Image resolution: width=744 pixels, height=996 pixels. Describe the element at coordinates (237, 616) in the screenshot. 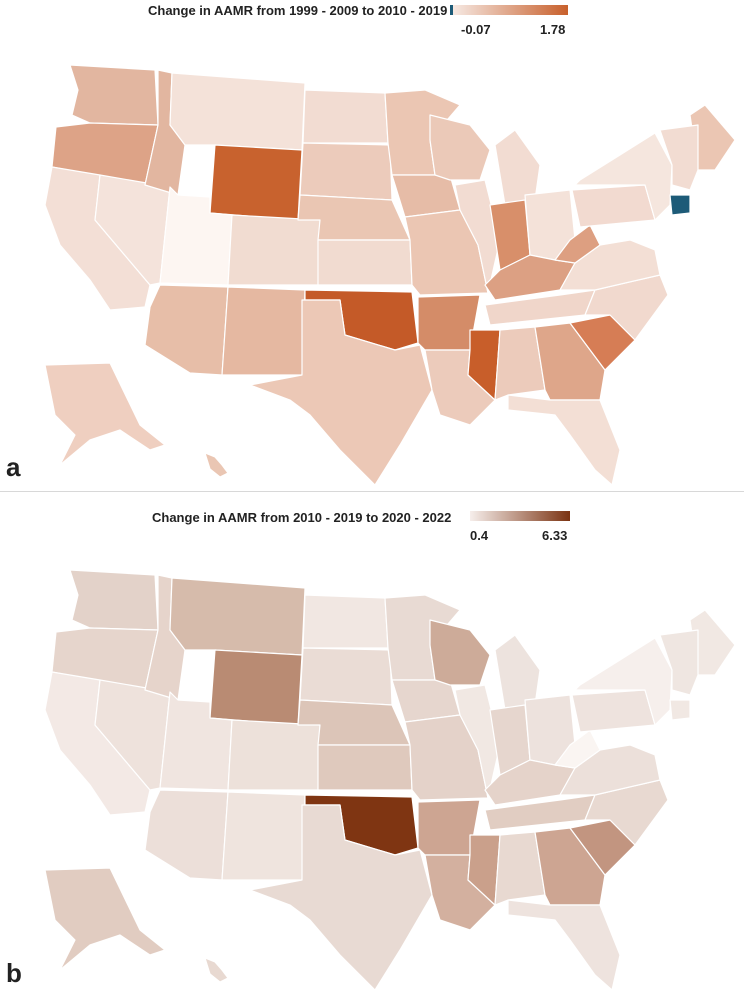

I see `state-mt-b` at that location.